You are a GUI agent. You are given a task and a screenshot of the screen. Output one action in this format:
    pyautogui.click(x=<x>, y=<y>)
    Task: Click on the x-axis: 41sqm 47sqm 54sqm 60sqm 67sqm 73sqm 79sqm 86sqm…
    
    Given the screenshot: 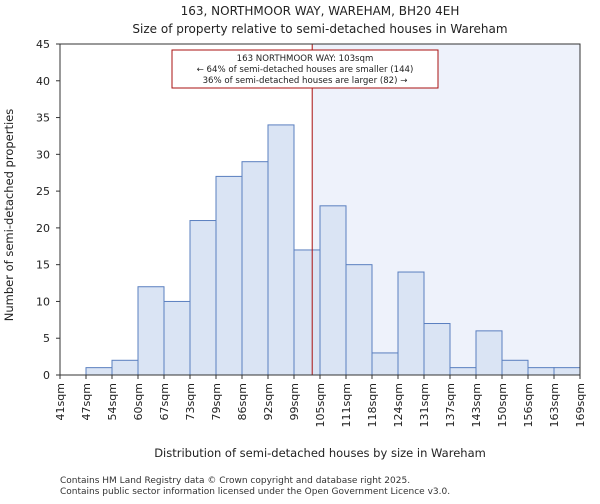 What is the action you would take?
    pyautogui.click(x=320, y=401)
    